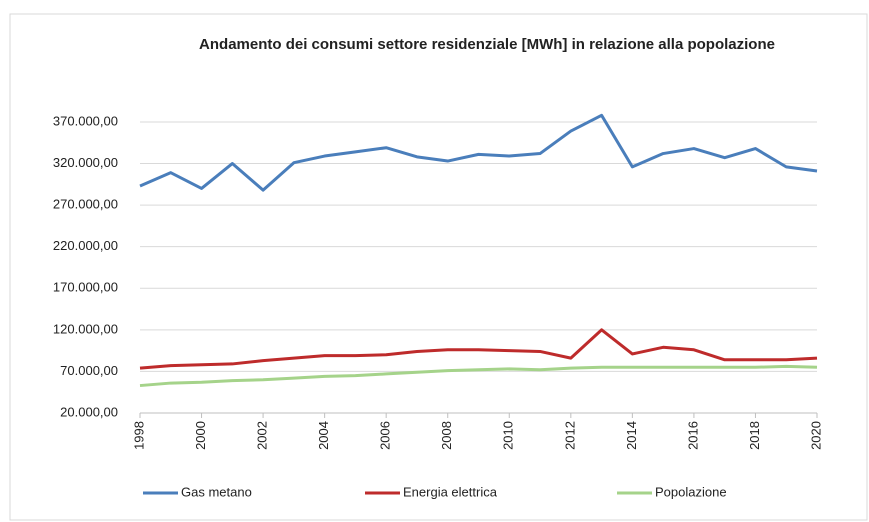 This screenshot has width=869, height=522. What do you see at coordinates (216, 491) in the screenshot?
I see `legend-label: Gas metano` at bounding box center [216, 491].